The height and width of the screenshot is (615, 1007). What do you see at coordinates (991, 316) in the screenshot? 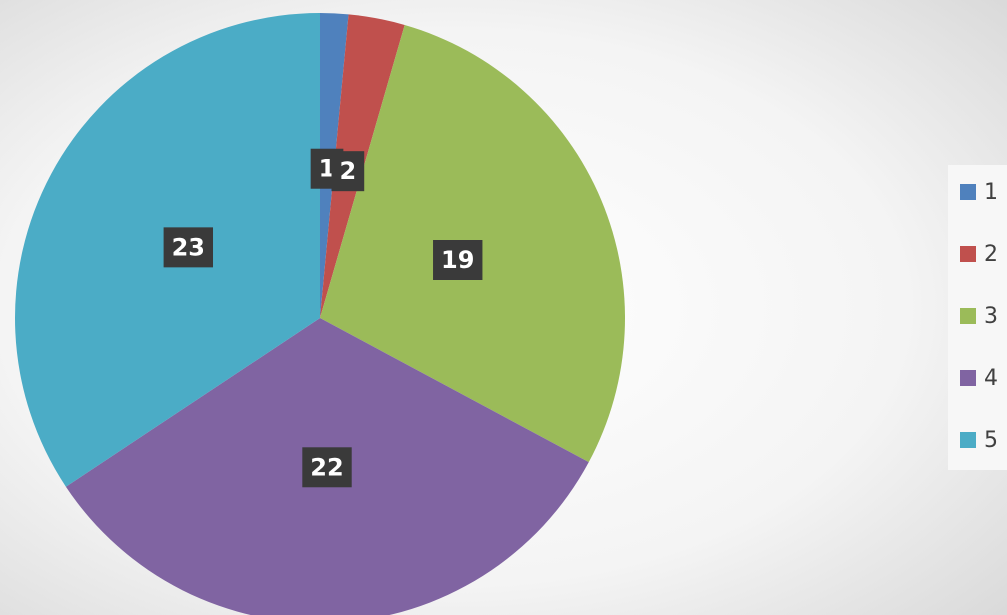
I see `legend-label: 3` at bounding box center [991, 316].